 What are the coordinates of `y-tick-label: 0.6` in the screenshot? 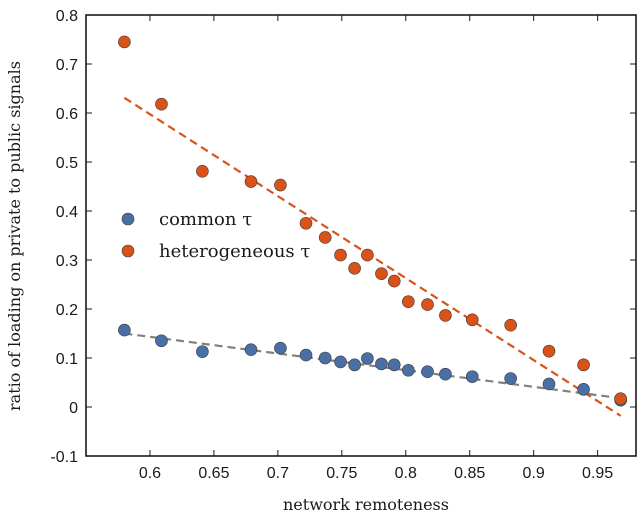 It's located at (67, 114).